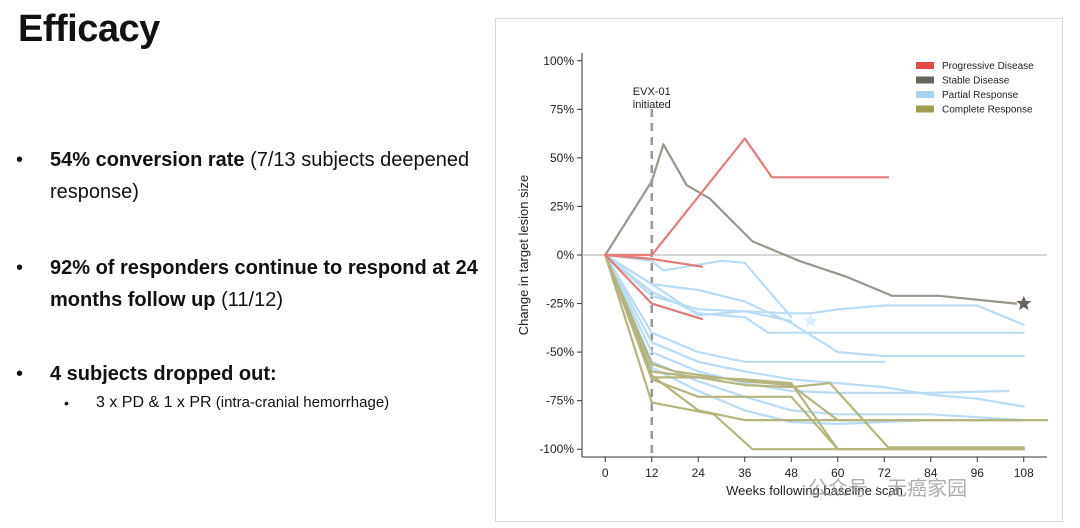  What do you see at coordinates (792, 473) in the screenshot?
I see `x-tick-label: 48` at bounding box center [792, 473].